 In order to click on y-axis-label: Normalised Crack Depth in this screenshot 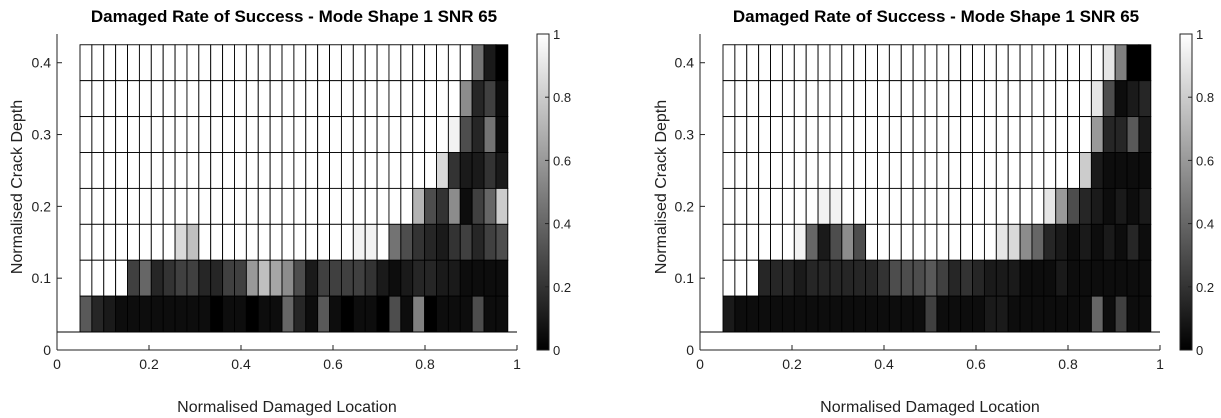, I will do `click(661, 187)`.